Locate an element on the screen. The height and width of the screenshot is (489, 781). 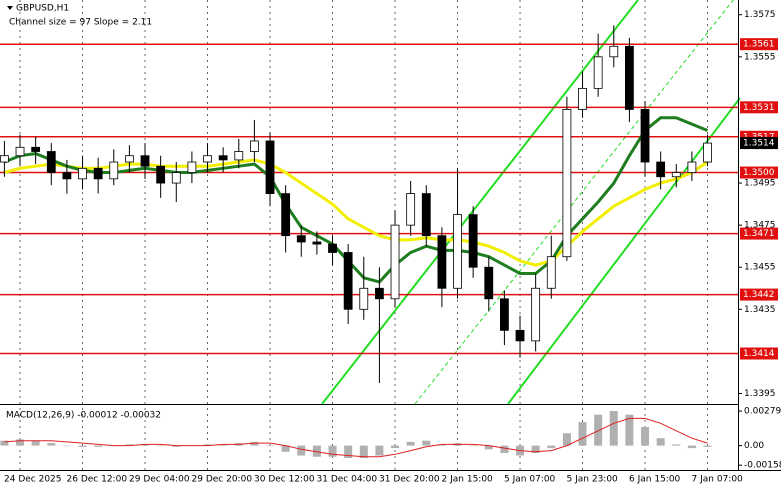
macd-y-tick-label: -0.00158 is located at coordinates (762, 466).